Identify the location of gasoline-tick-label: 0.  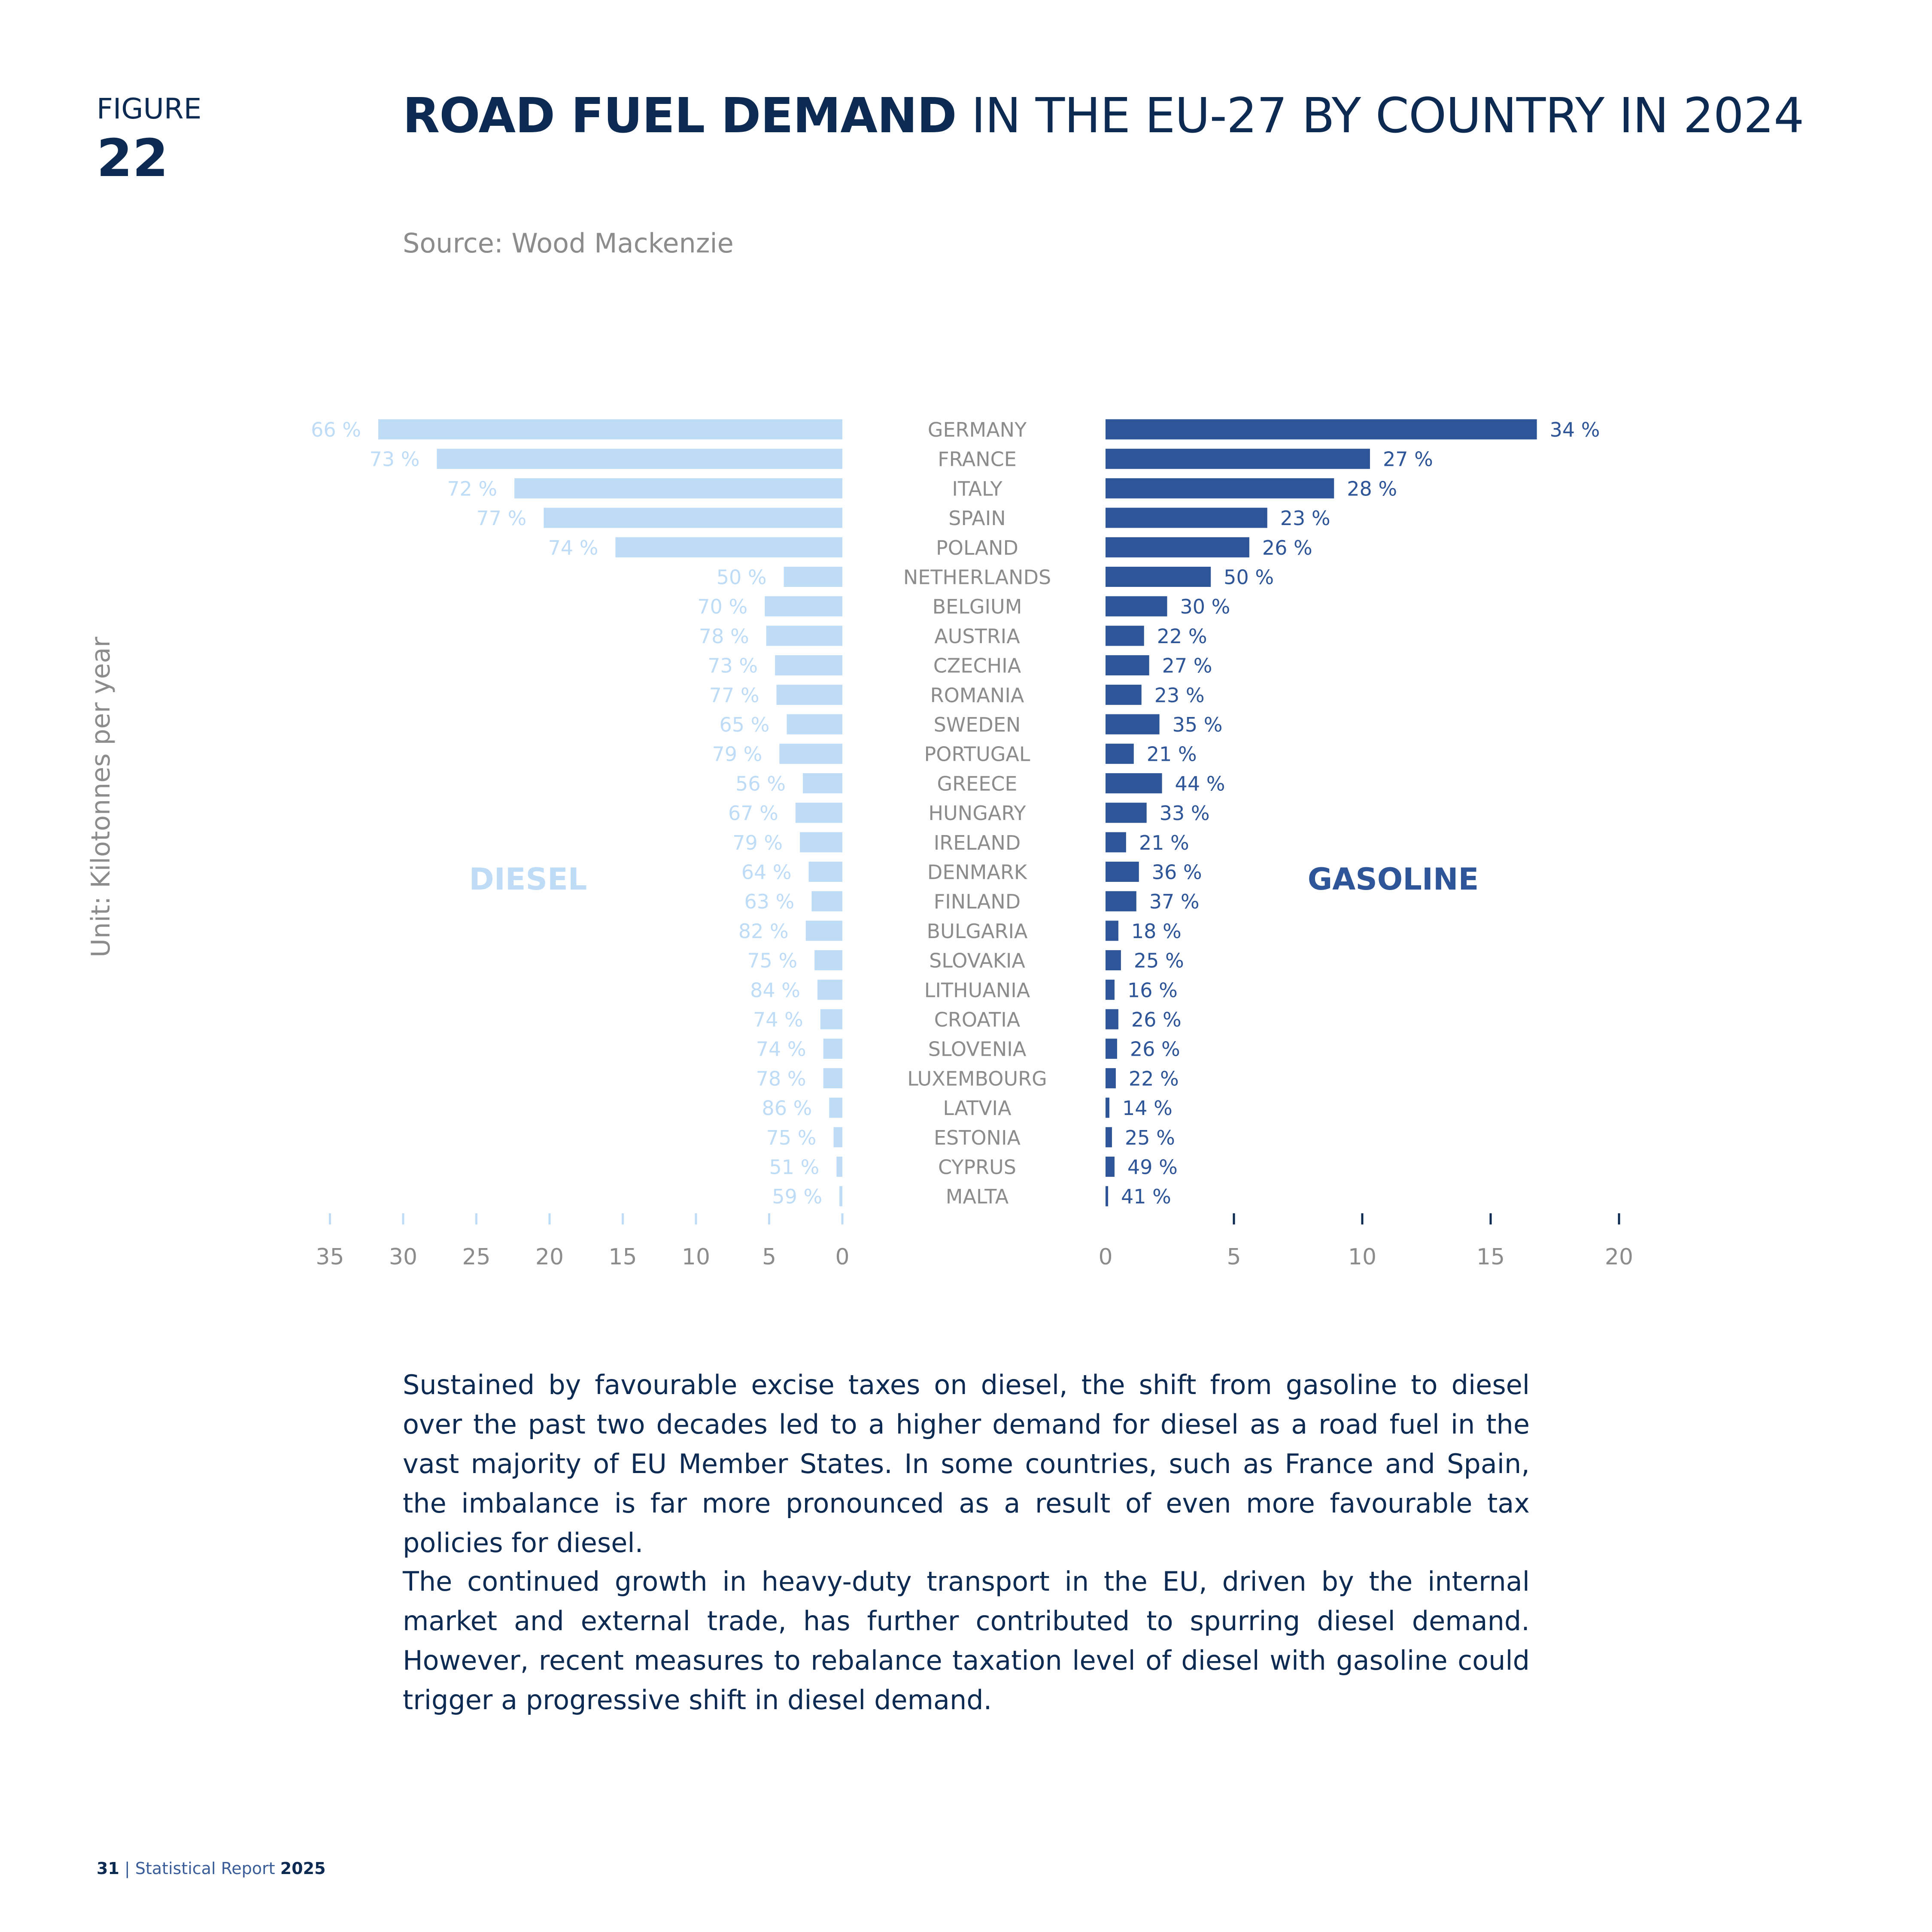
(1105, 1257).